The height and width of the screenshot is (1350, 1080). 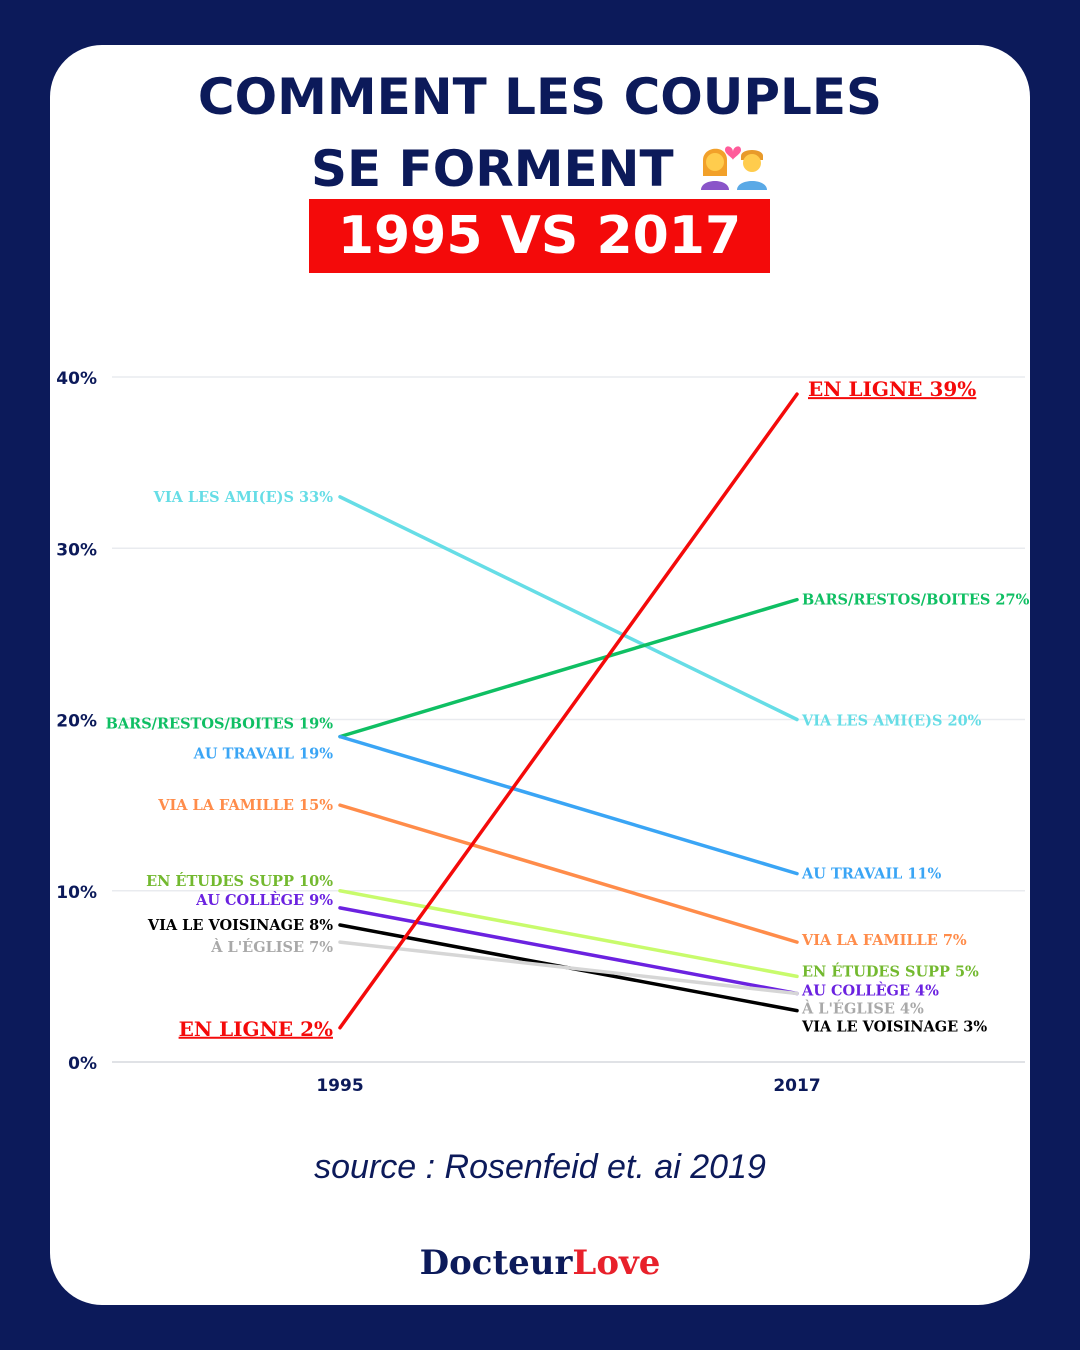 What do you see at coordinates (892, 389) in the screenshot?
I see `data-label-2017-en-ligne: EN LIGNE 39%` at bounding box center [892, 389].